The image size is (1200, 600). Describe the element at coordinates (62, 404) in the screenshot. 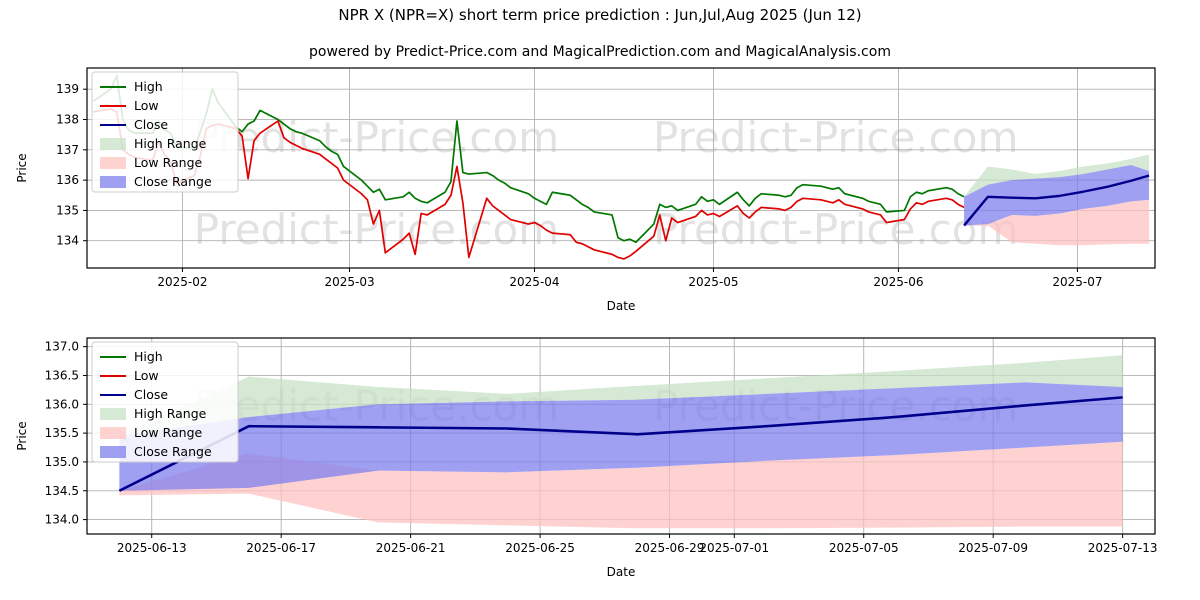

I see `y-tick-label: 136.0` at that location.